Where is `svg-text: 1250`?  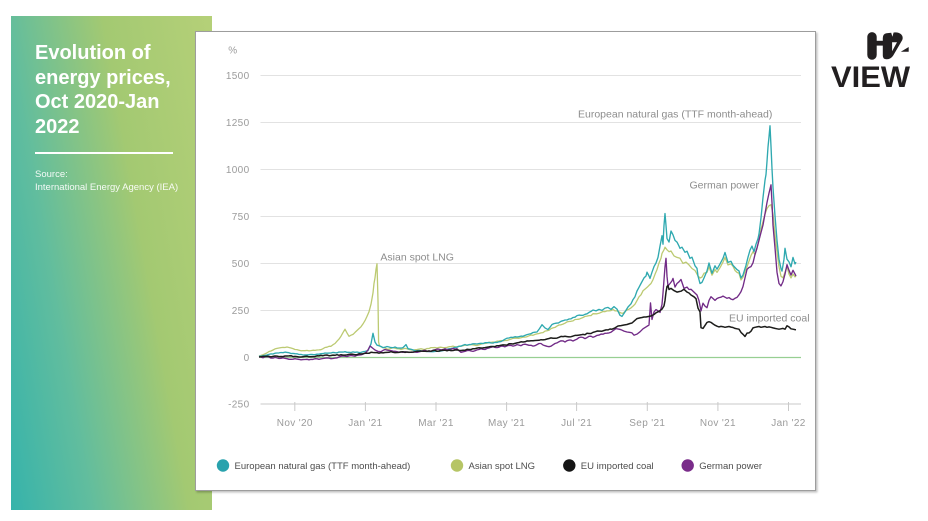
svg-text: 1250 is located at coordinates (238, 123).